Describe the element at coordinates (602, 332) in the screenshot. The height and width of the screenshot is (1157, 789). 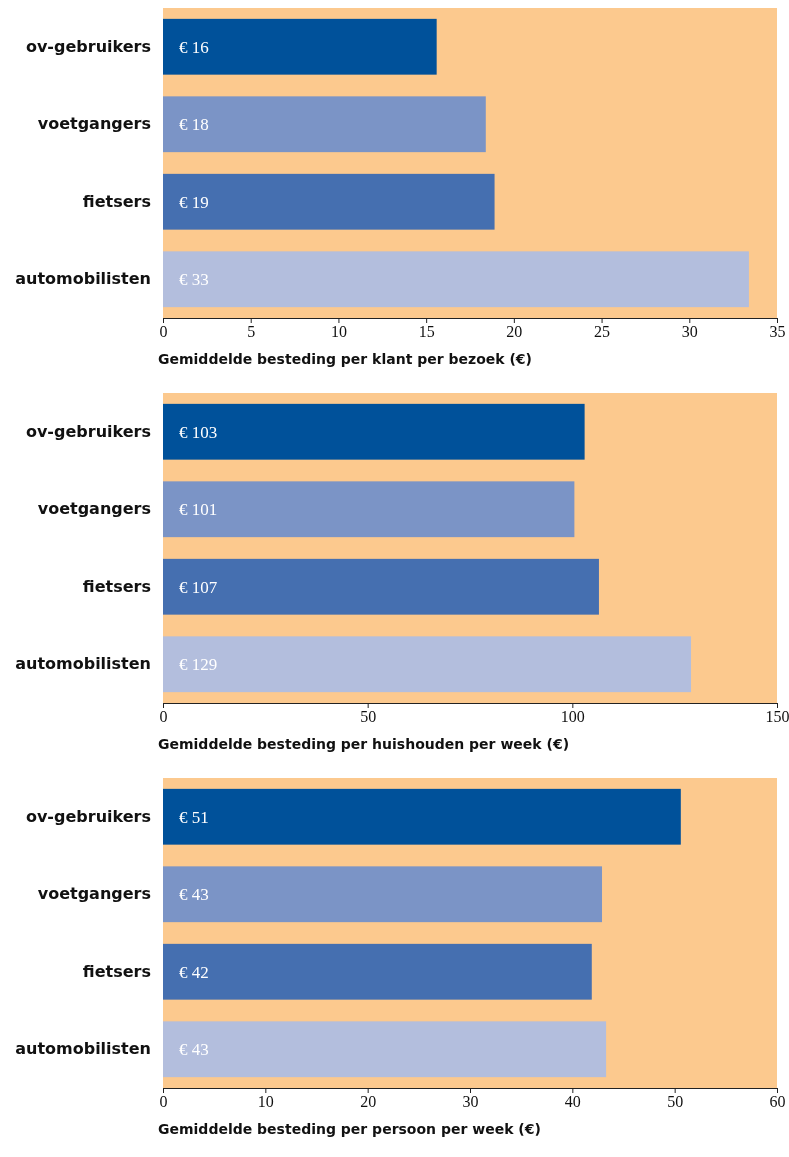
I see `x-tick-label: 25` at that location.